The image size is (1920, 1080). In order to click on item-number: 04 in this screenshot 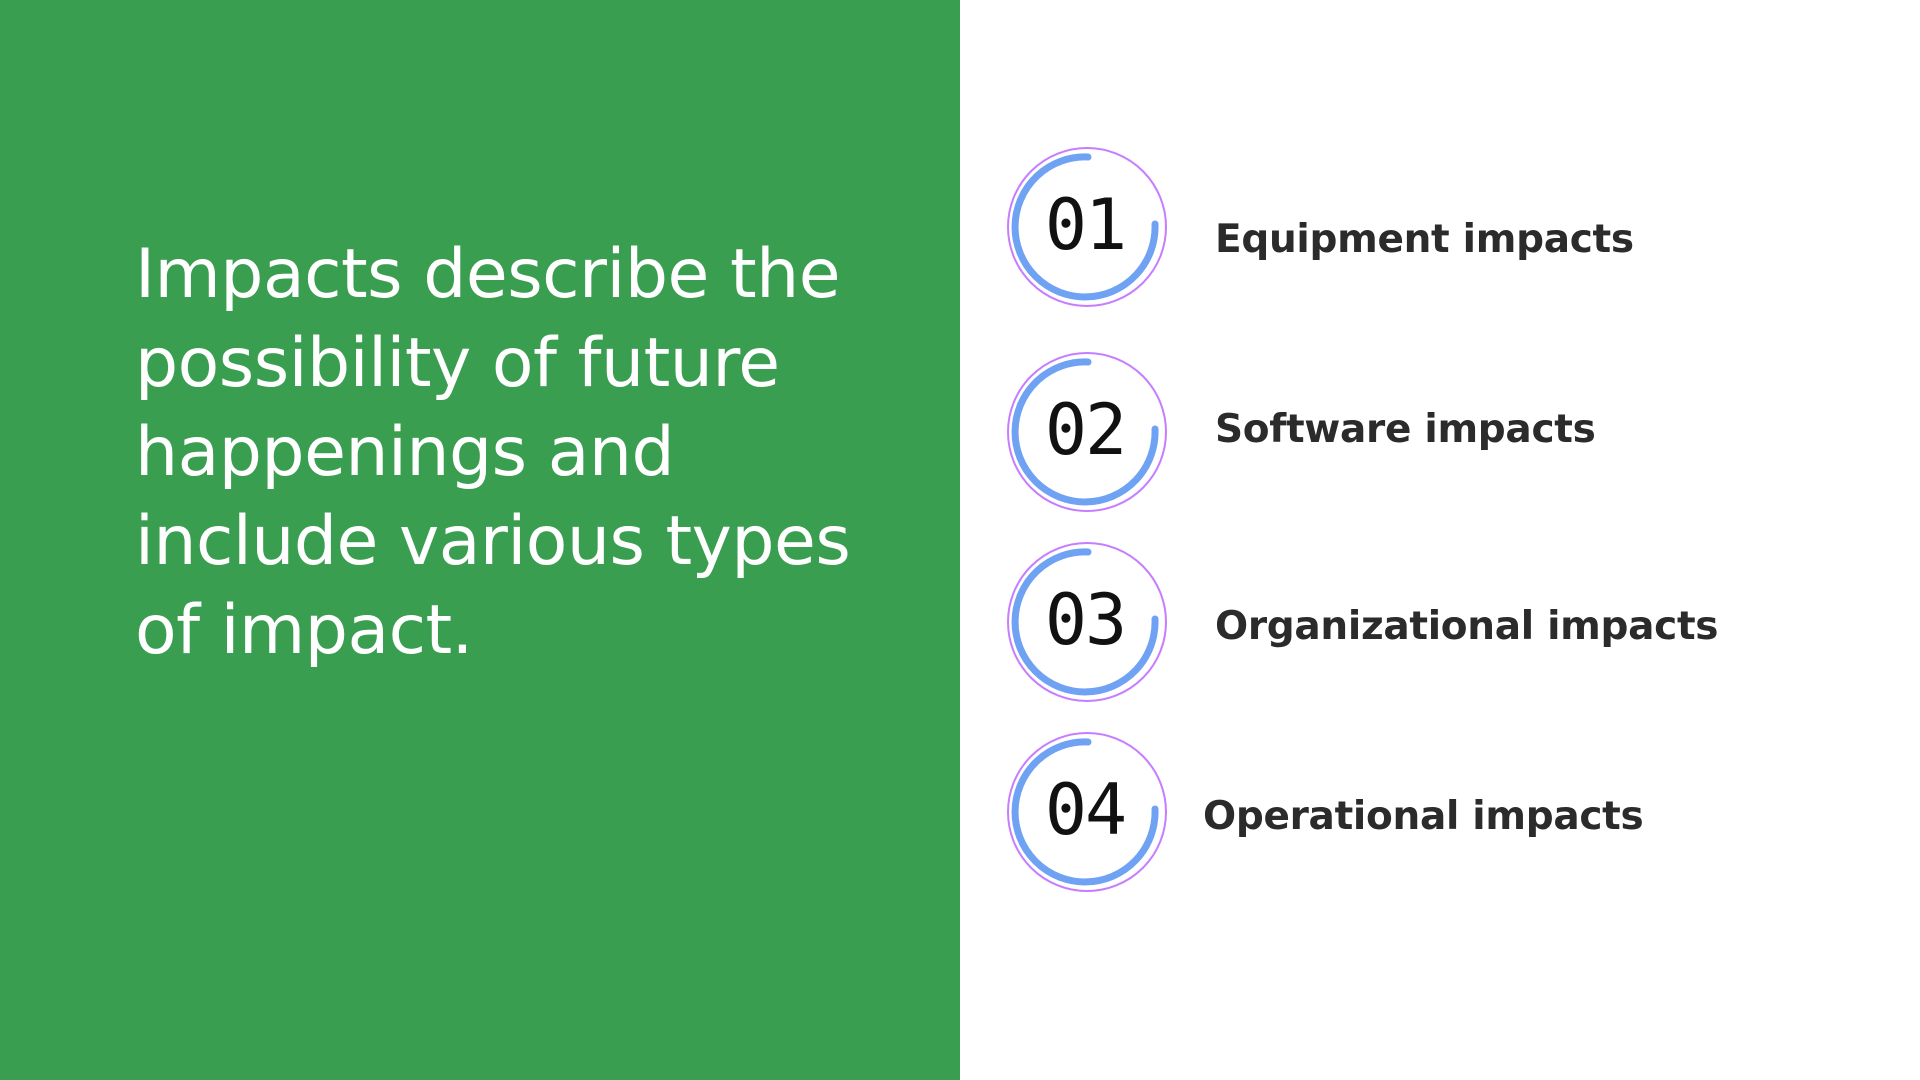, I will do `click(1085, 810)`.